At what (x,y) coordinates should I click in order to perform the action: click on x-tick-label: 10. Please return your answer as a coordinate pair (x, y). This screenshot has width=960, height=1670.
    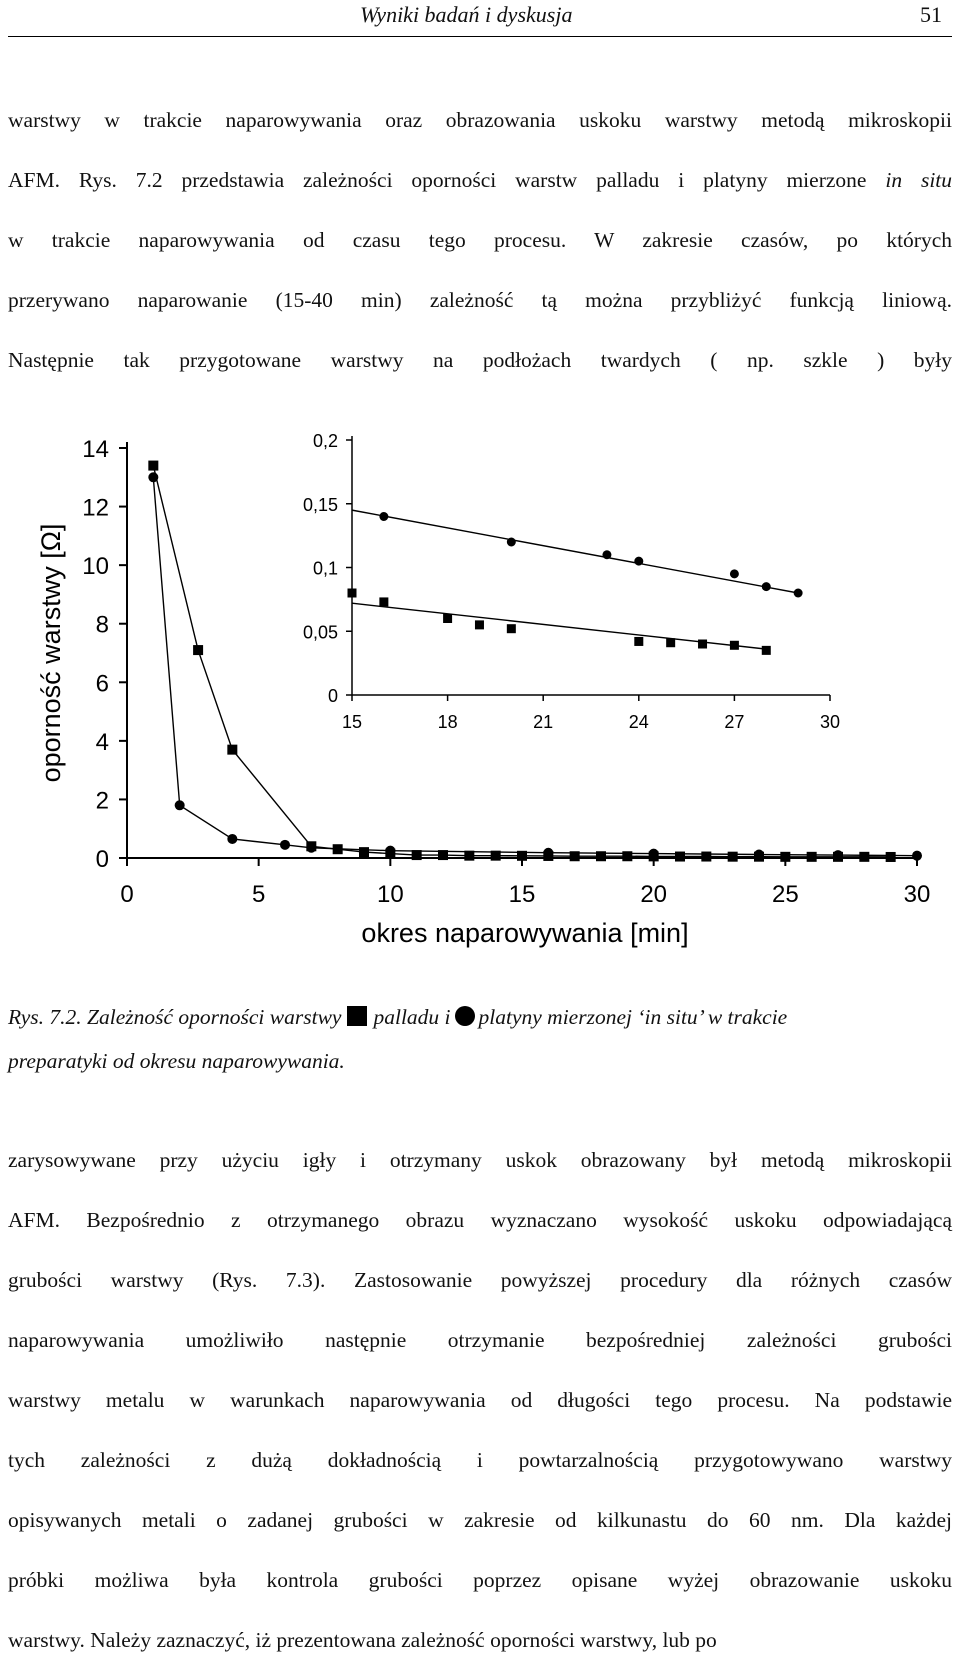
    Looking at the image, I should click on (390, 894).